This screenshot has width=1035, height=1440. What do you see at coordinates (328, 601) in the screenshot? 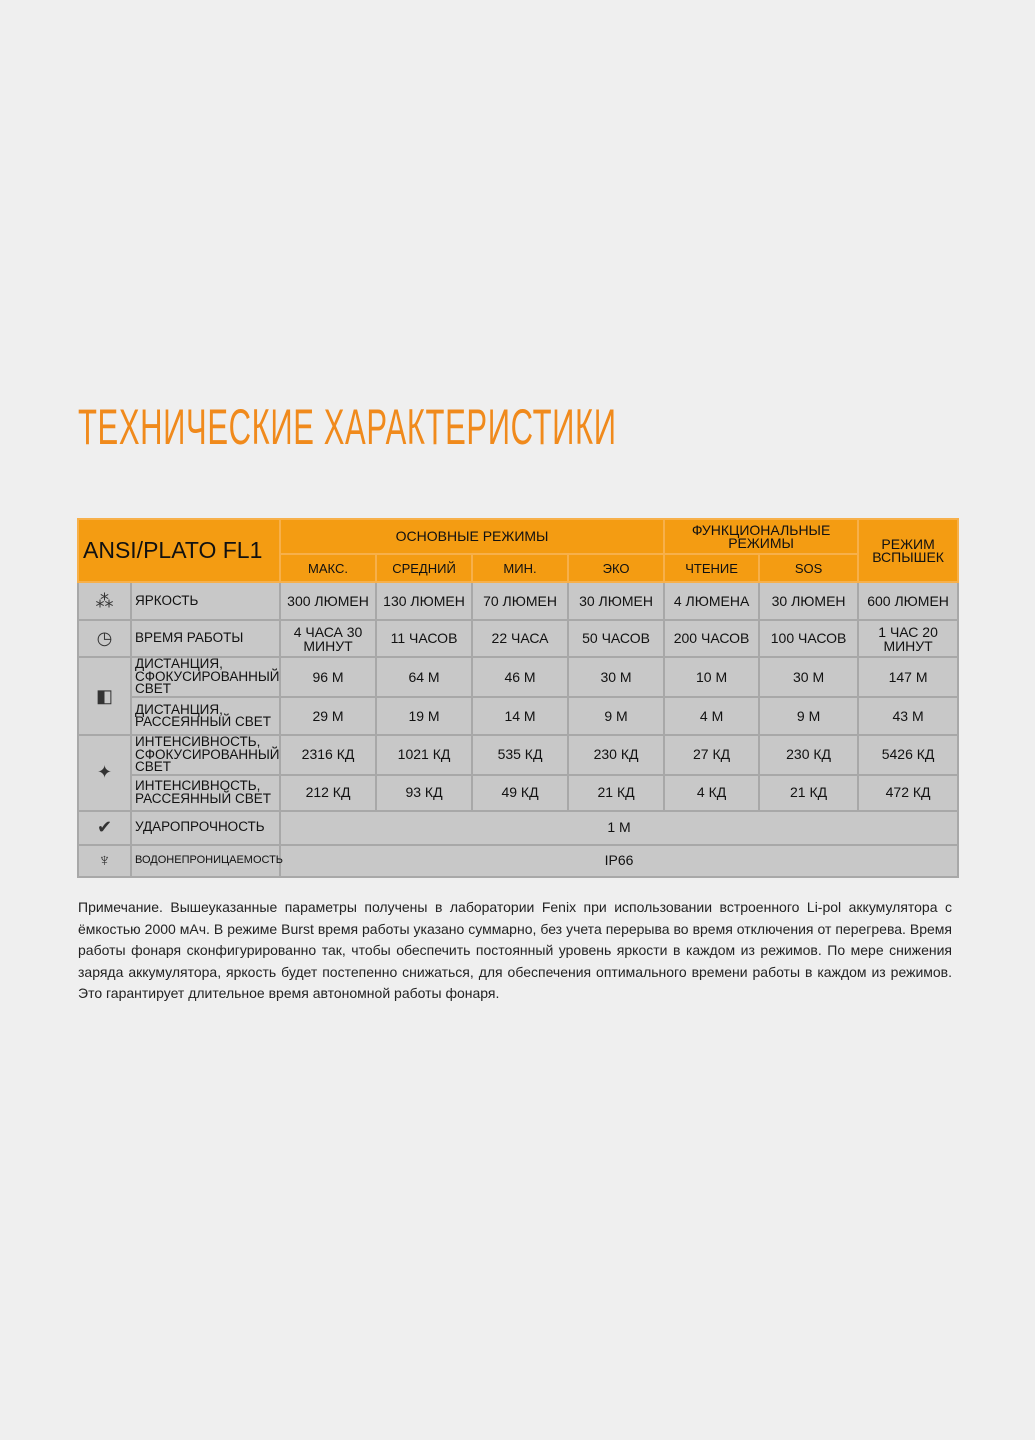
I see `value-cell: 300 ЛЮМЕН` at bounding box center [328, 601].